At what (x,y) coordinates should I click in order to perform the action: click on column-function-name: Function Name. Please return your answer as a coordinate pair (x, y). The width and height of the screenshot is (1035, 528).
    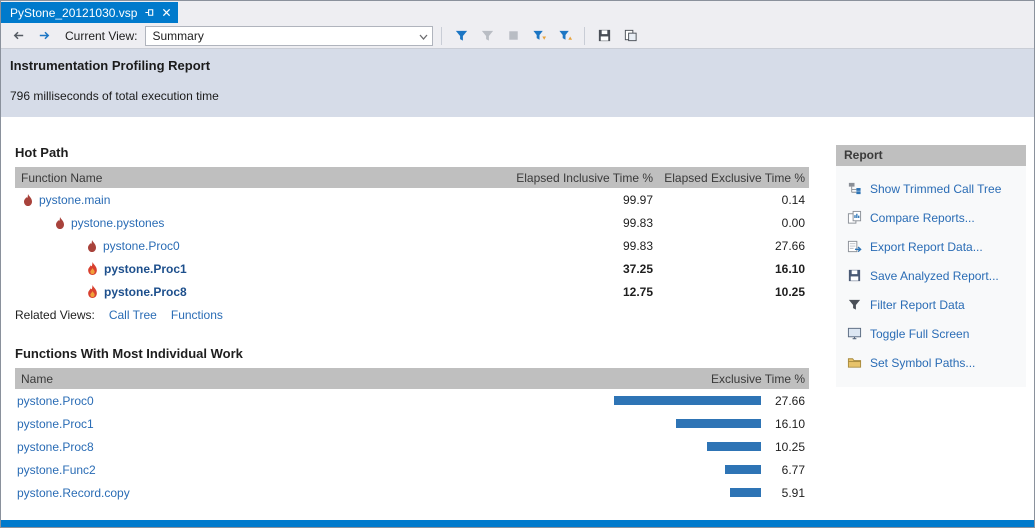
    Looking at the image, I should click on (62, 177).